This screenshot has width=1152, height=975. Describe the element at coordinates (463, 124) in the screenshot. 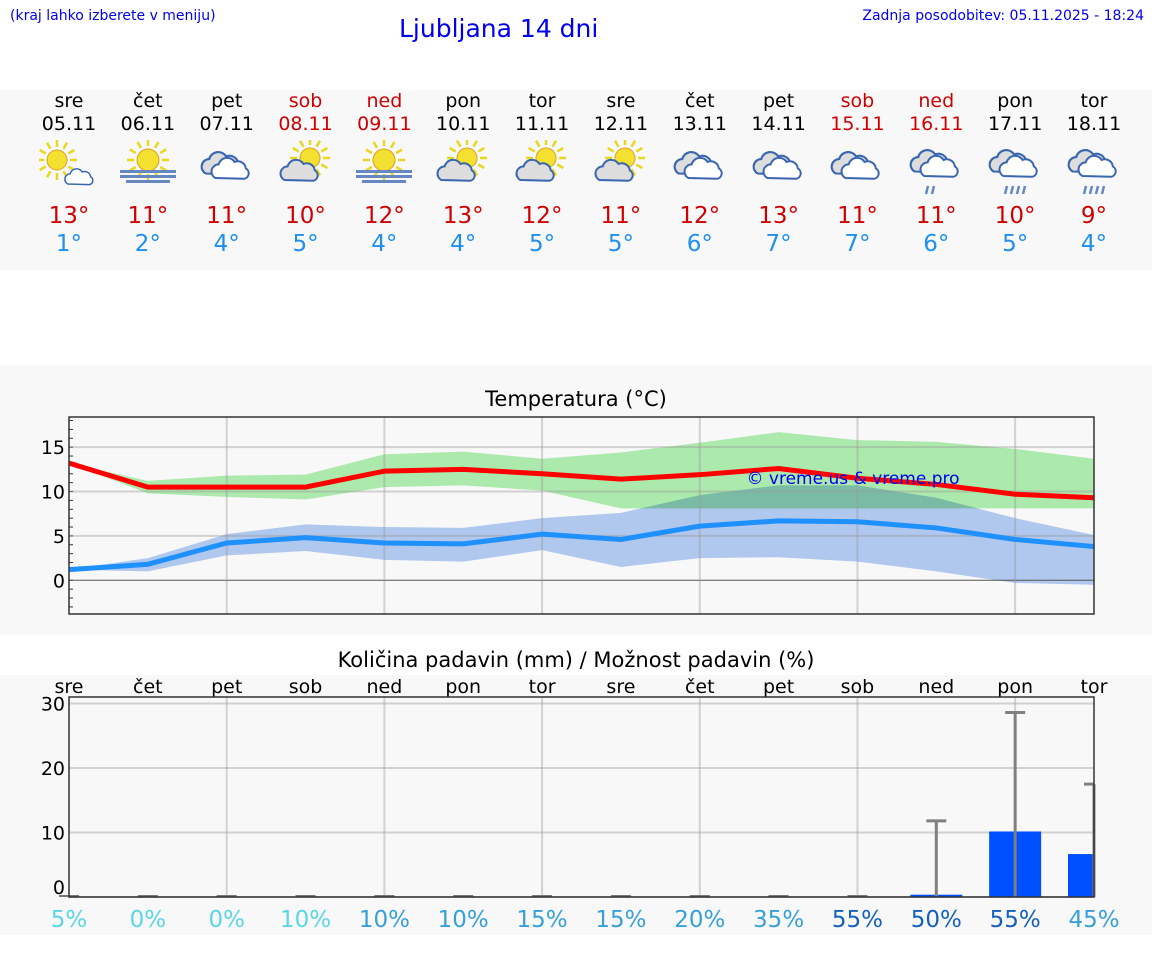

I see `day-date: 10.11` at that location.